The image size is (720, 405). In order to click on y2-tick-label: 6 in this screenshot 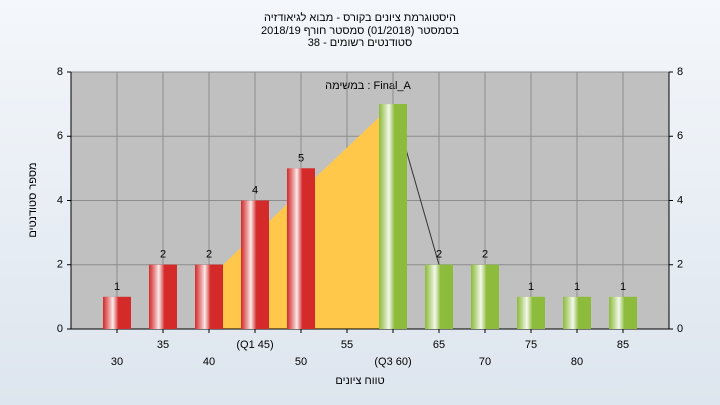, I will do `click(680, 136)`.